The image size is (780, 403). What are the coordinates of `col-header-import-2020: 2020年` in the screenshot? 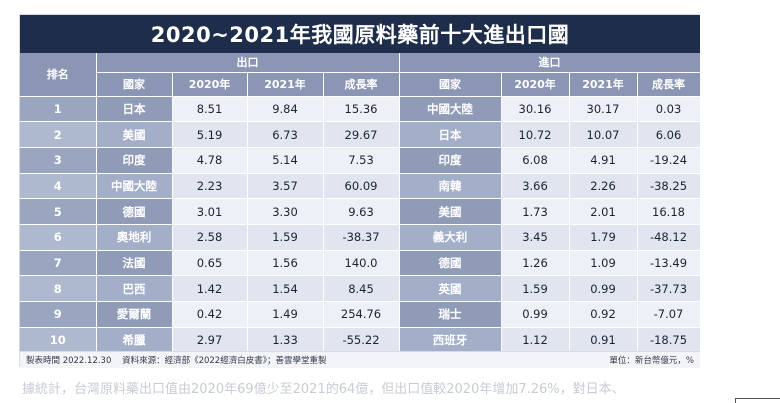 It's located at (535, 83).